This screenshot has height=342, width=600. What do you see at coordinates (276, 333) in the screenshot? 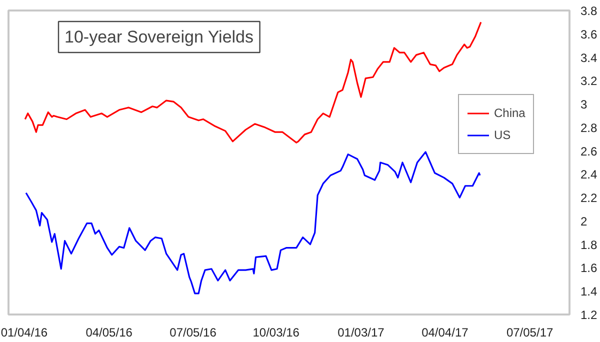
I see `x-tick-label: 10/03/16` at bounding box center [276, 333].